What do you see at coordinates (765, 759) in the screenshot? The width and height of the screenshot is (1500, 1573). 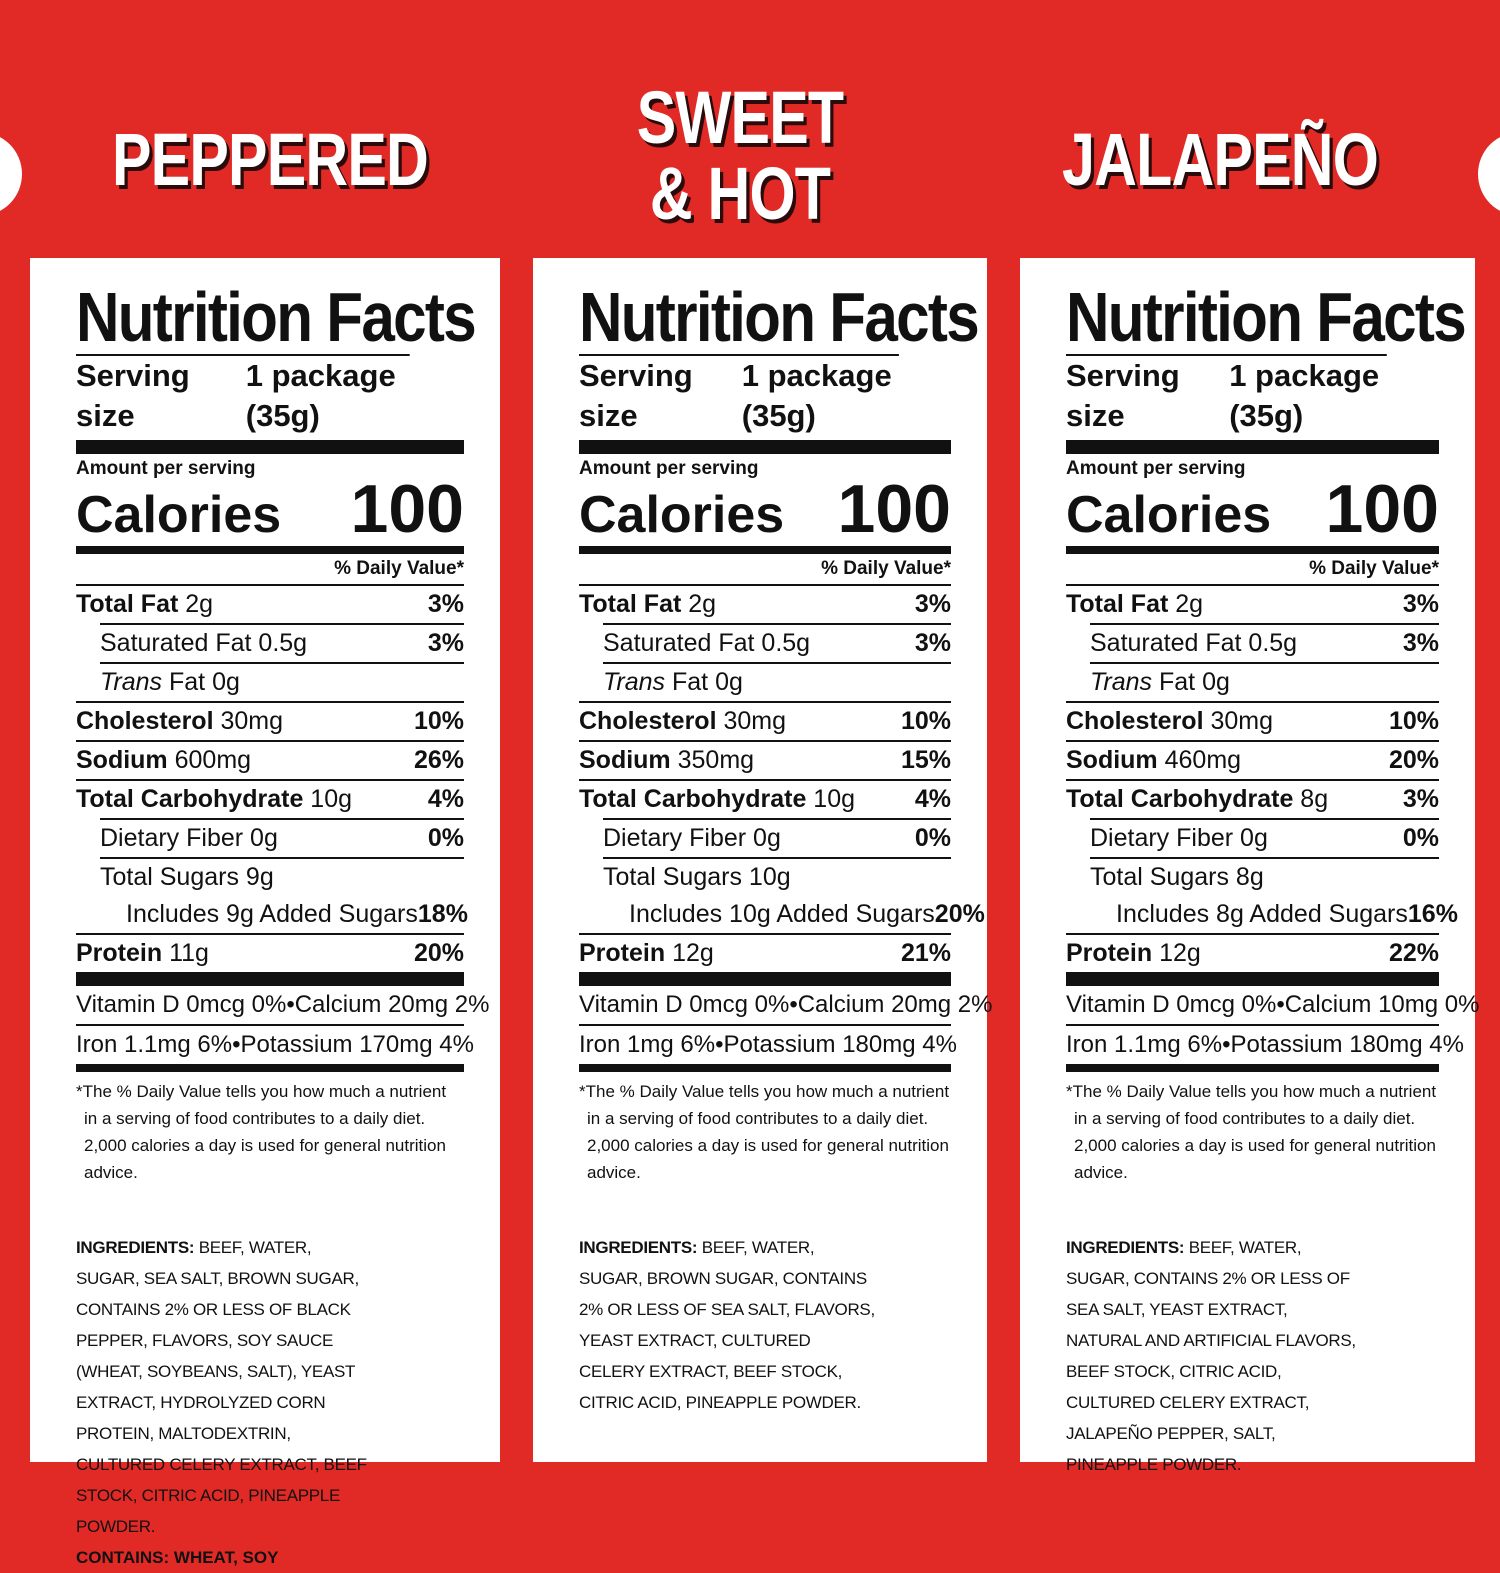 I see `nutrient-row: Sodium 350mg 15%` at bounding box center [765, 759].